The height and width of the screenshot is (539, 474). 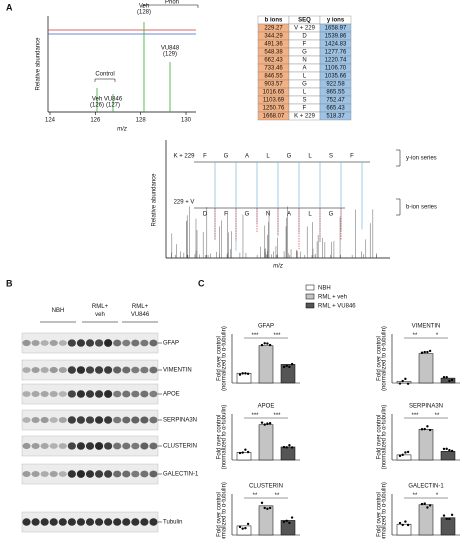 I want to click on text: VIMENTIN, so click(x=177, y=371).